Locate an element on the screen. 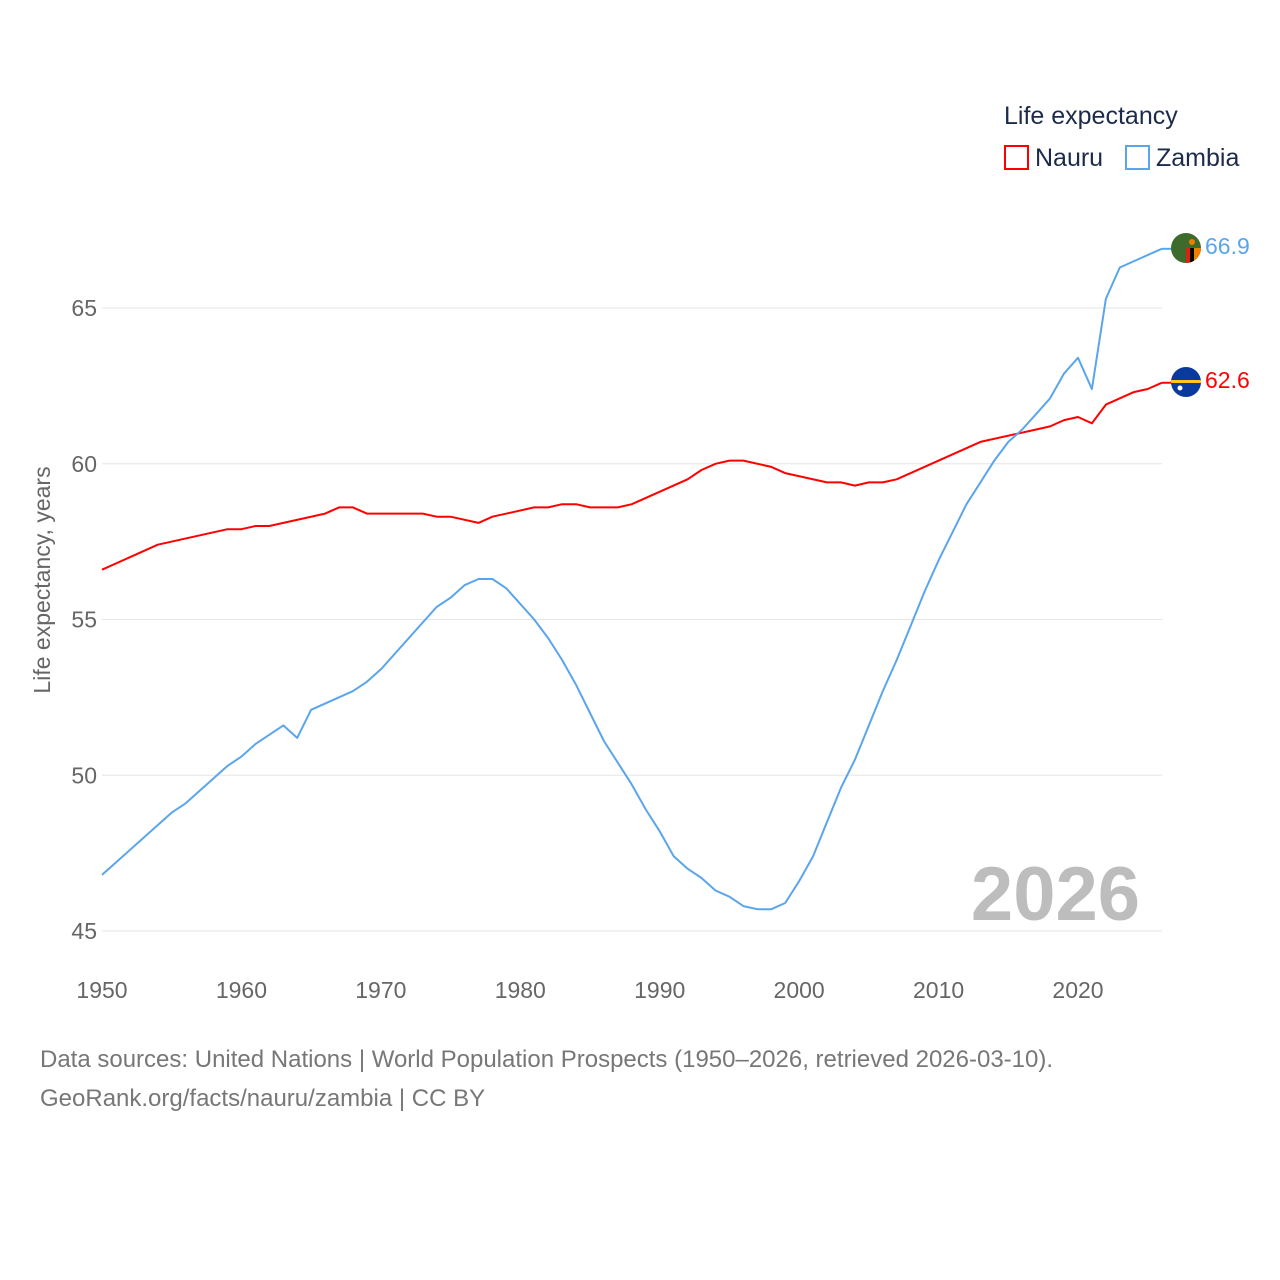 The height and width of the screenshot is (1280, 1280). nauru-flag-icon is located at coordinates (1186, 382).